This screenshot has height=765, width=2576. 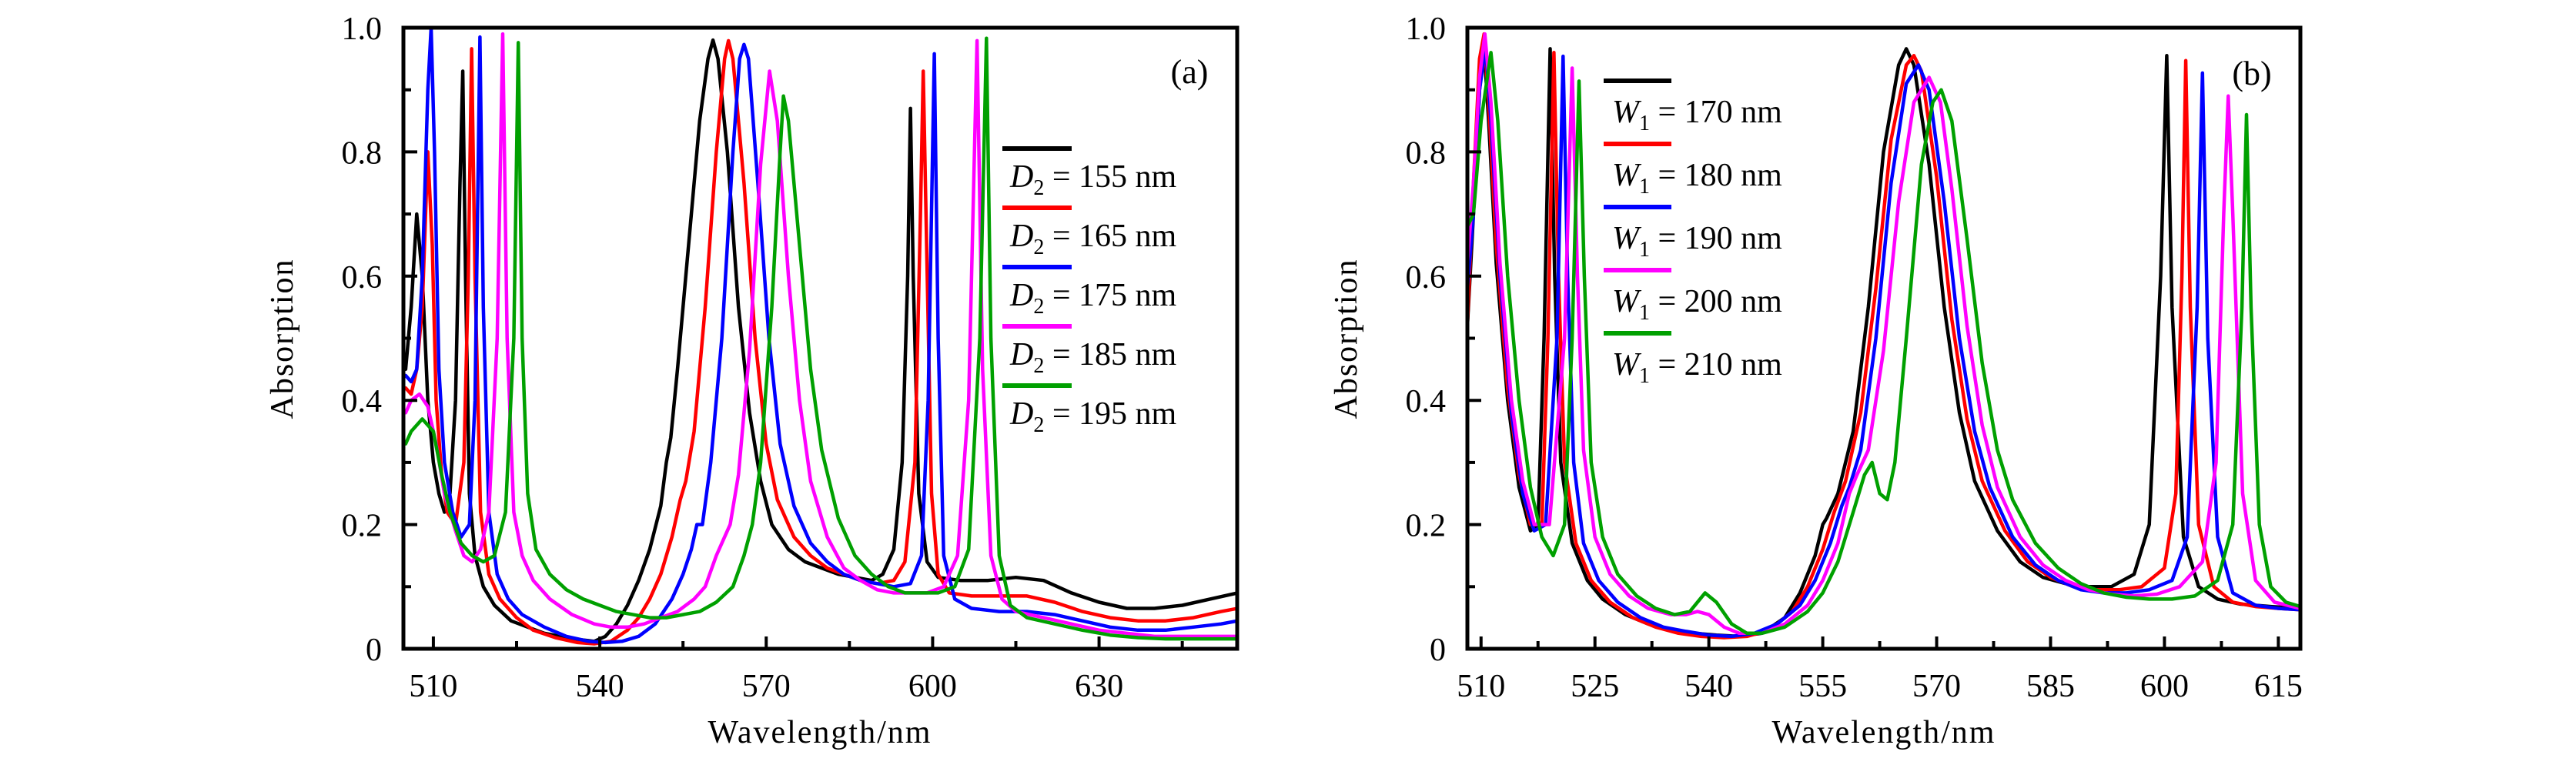 I want to click on legend-label: D2 = 175 nm, so click(x=1093, y=298).